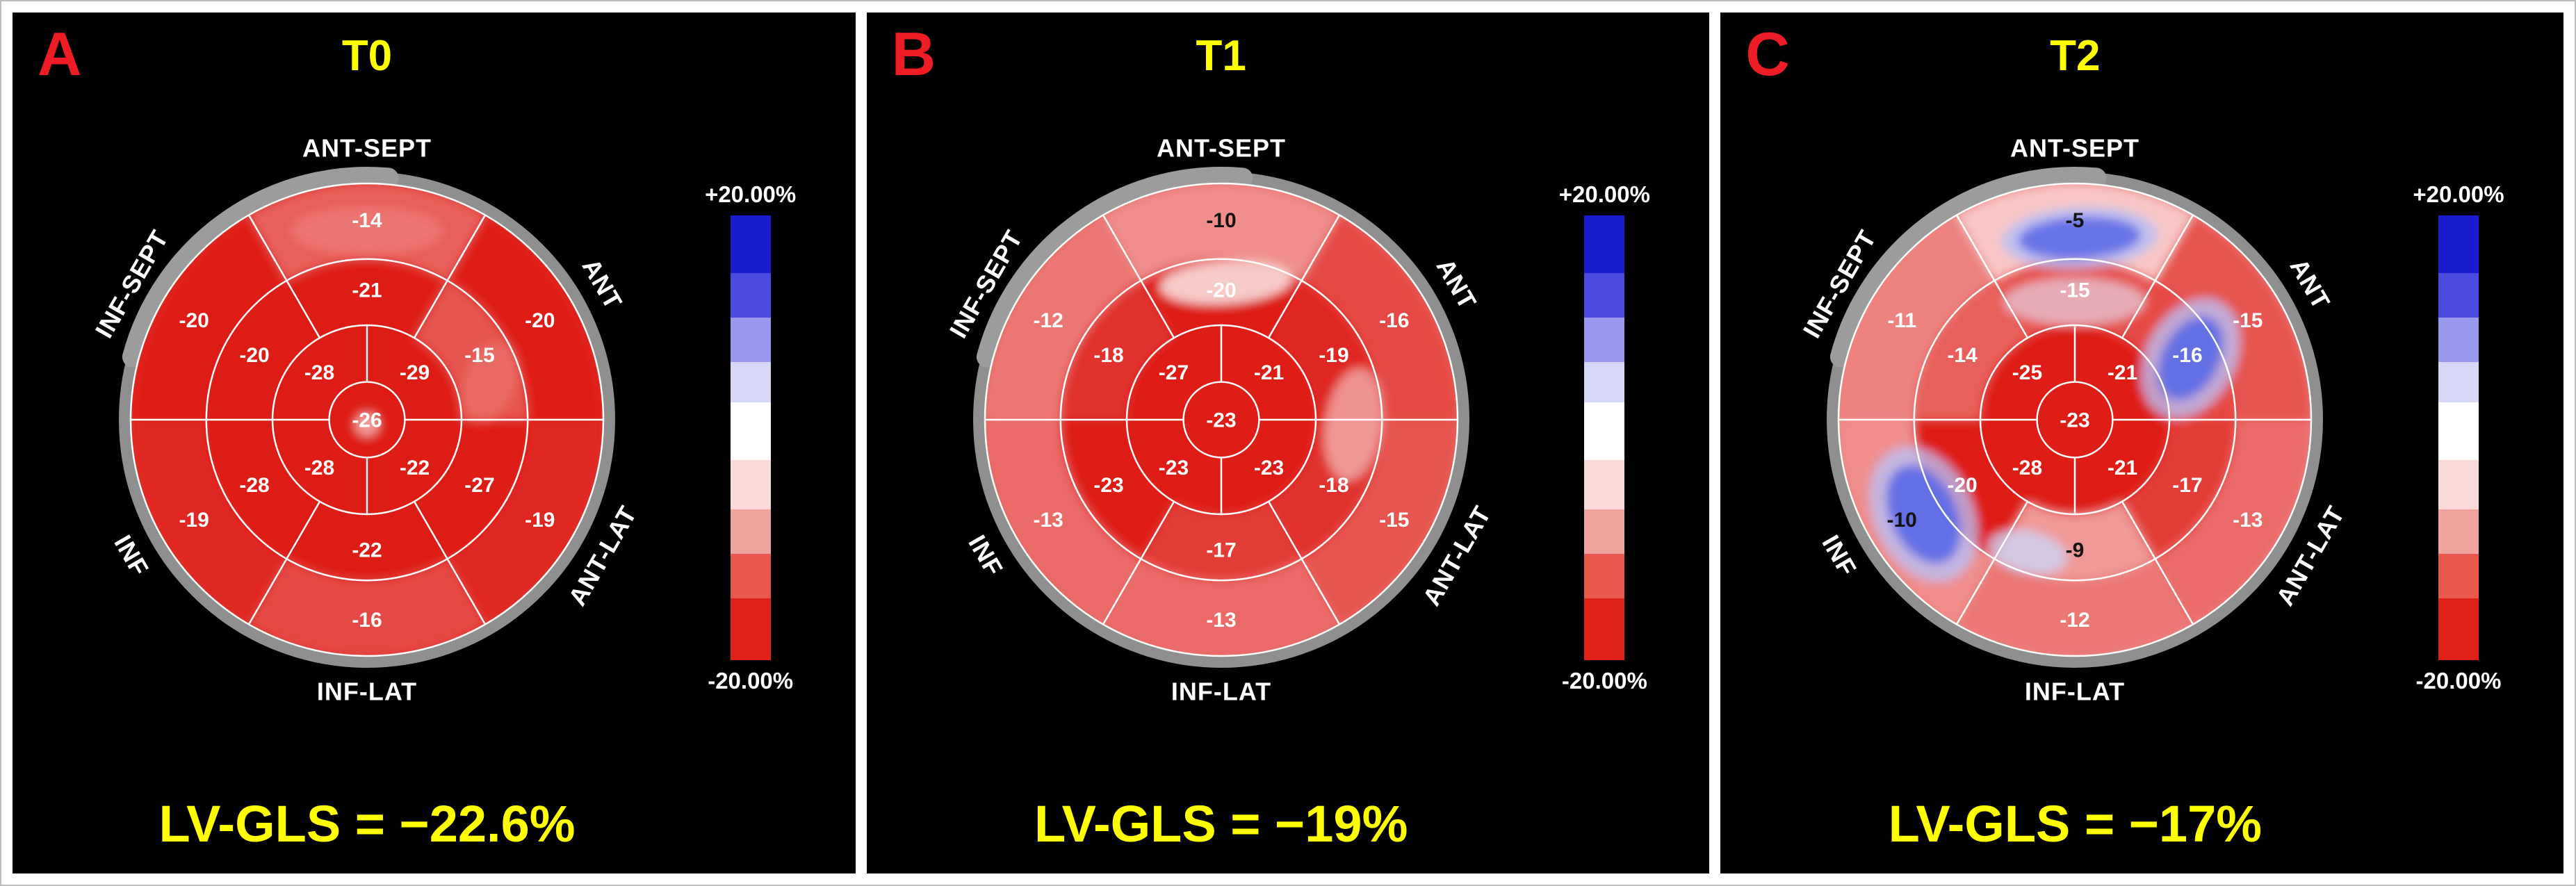  Describe the element at coordinates (913, 54) in the screenshot. I see `panel-letter: B` at that location.